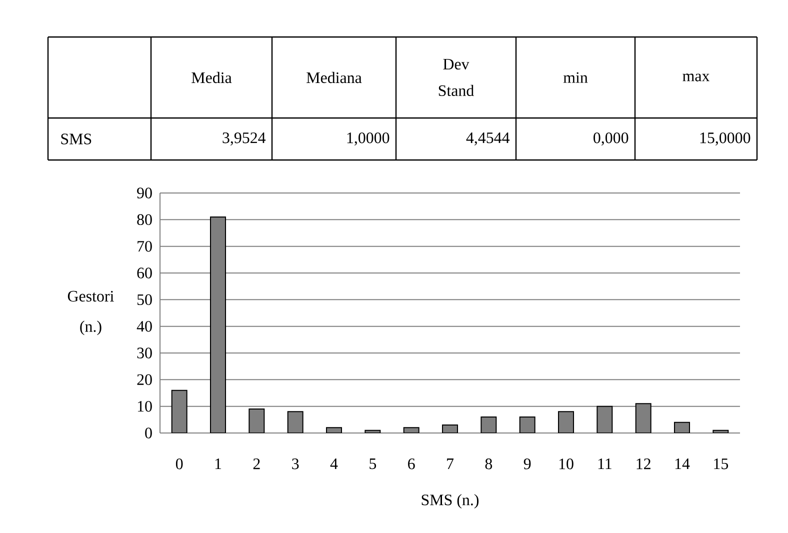 Image resolution: width=788 pixels, height=533 pixels. I want to click on text: Dev Stand, so click(456, 77).